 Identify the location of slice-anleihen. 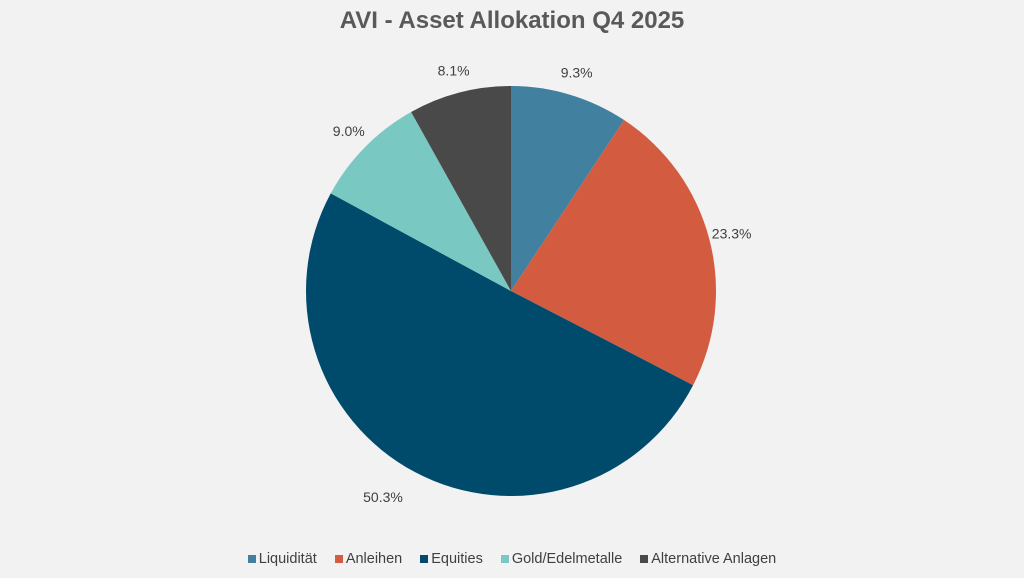
(613, 253).